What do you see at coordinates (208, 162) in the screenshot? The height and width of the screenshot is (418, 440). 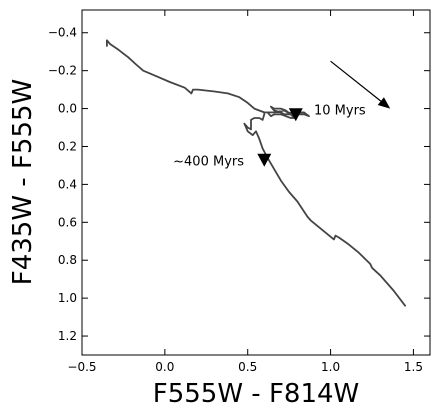 I see `annotation-label-1: ~400 Myrs` at bounding box center [208, 162].